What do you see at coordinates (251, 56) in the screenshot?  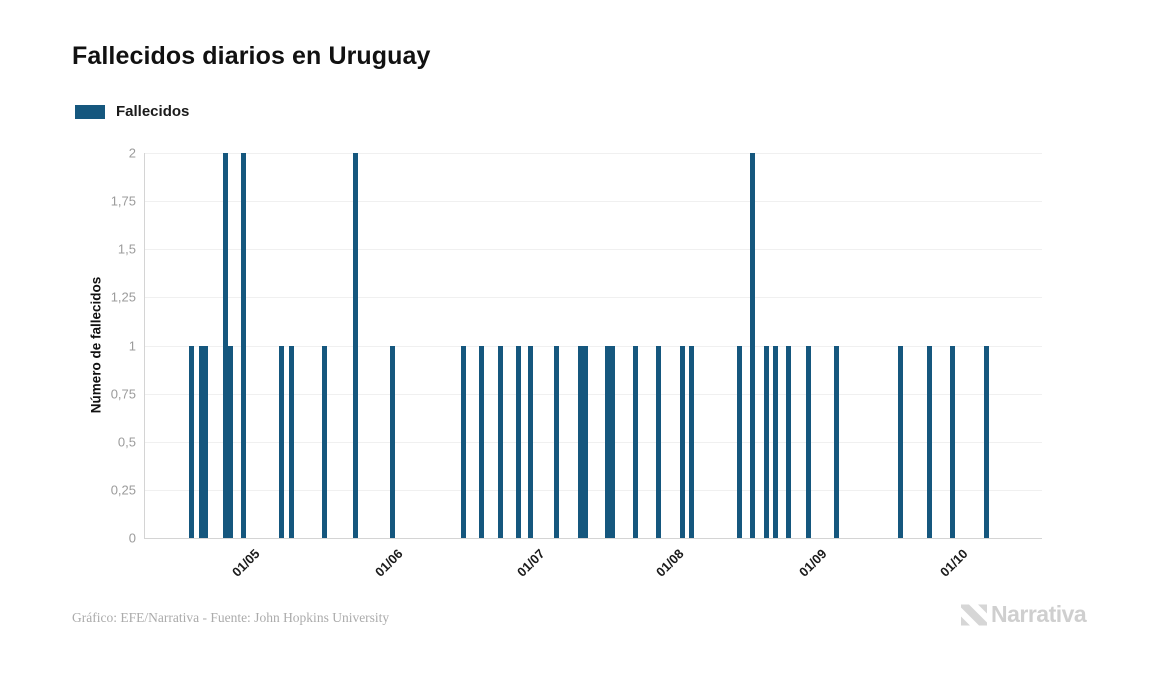 I see `page-title: Fallecidos diarios en Uruguay` at bounding box center [251, 56].